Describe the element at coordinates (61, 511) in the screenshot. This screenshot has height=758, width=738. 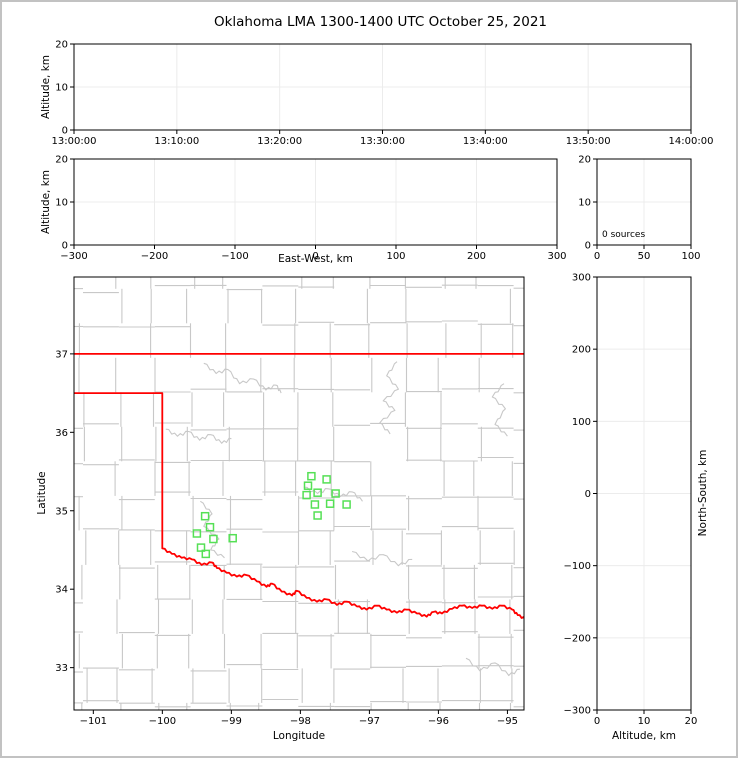
I see `tick-label: 35` at that location.